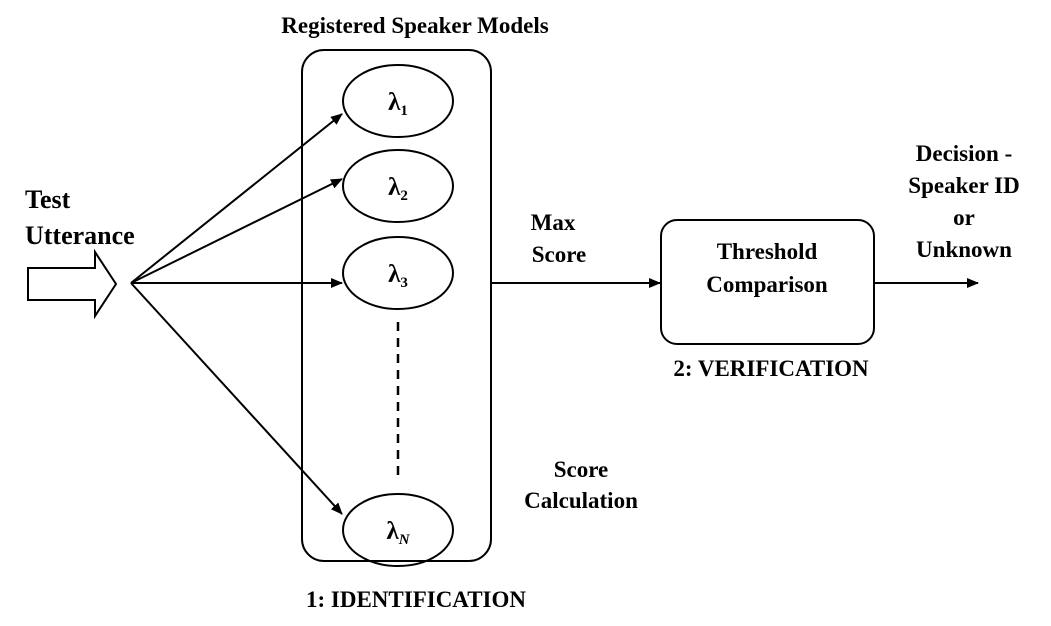 The width and height of the screenshot is (1051, 626). Describe the element at coordinates (581, 469) in the screenshot. I see `score-calculation-line1: Score` at that location.